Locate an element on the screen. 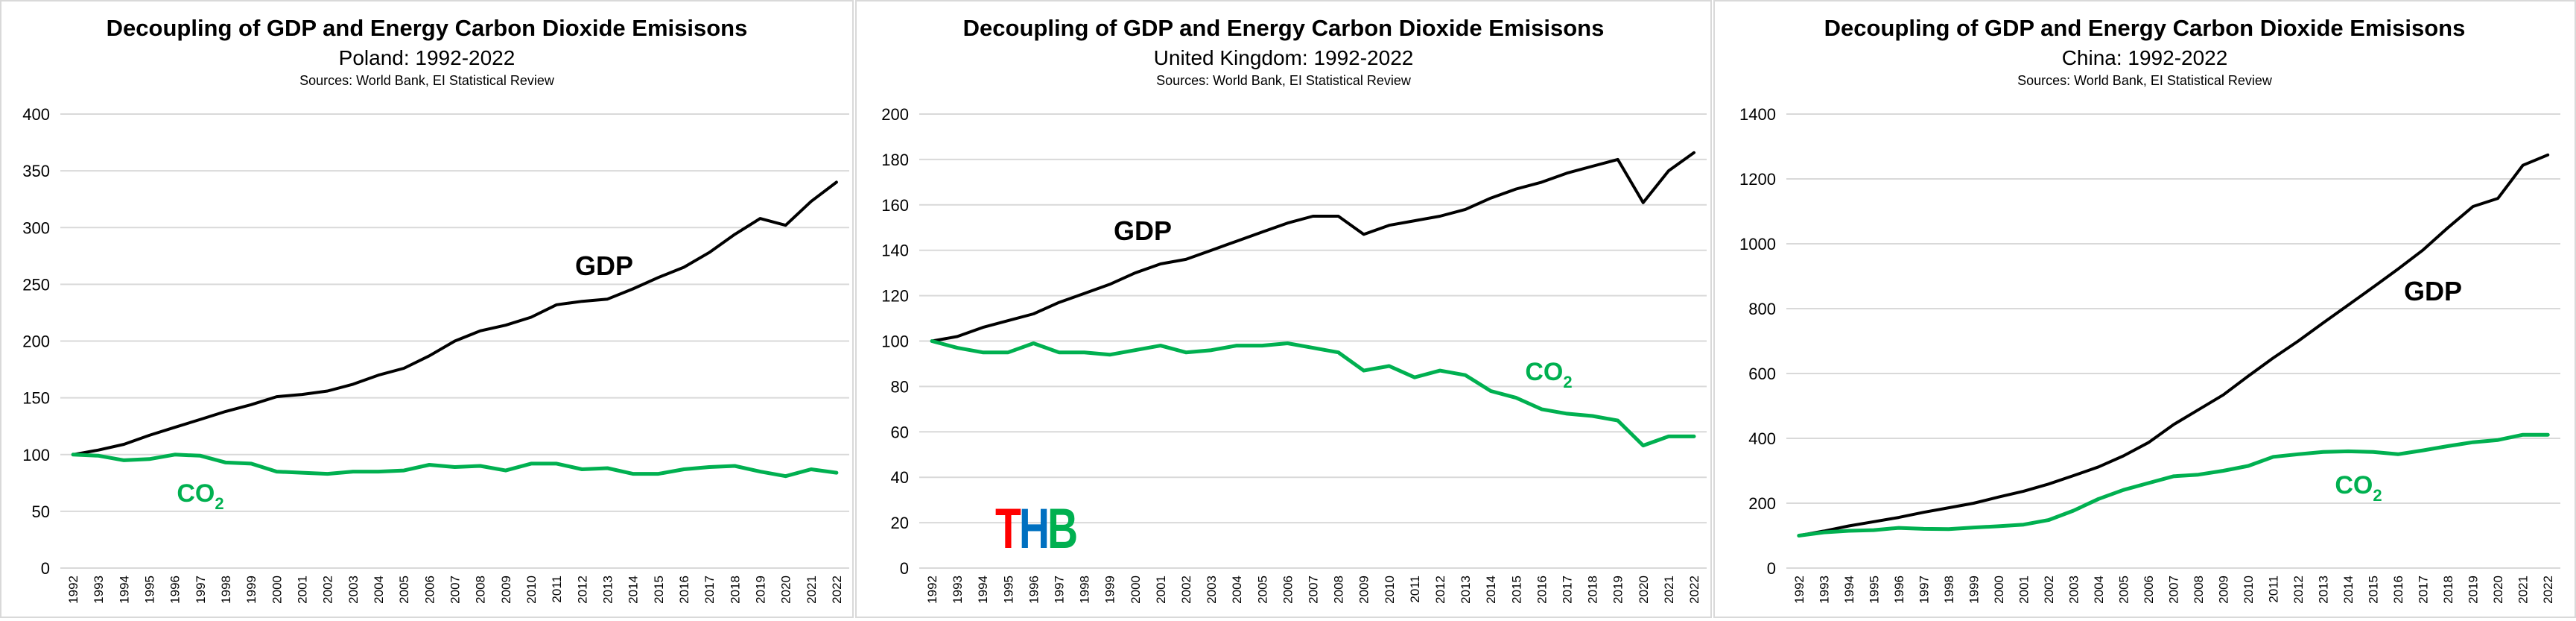 The image size is (2576, 621). y-tick-label: 350 is located at coordinates (36, 171).